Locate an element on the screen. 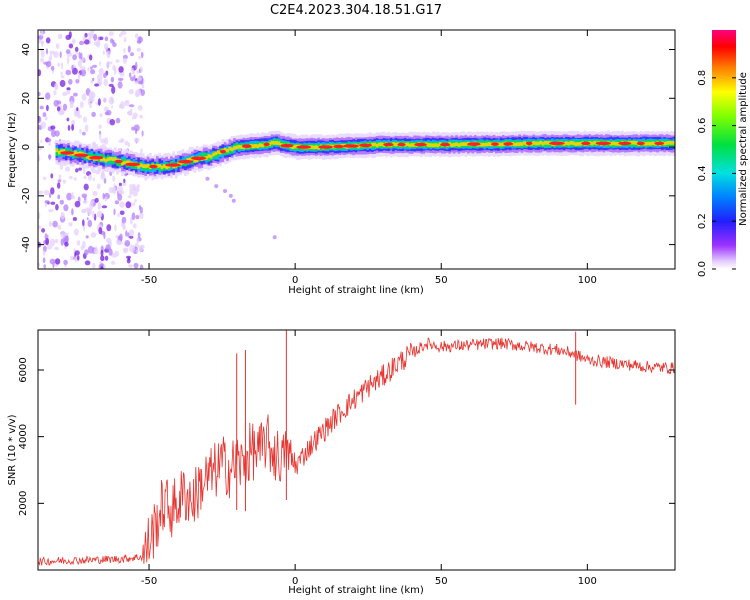 This screenshot has width=750, height=600. snr-xtick-label: 50 is located at coordinates (441, 581).